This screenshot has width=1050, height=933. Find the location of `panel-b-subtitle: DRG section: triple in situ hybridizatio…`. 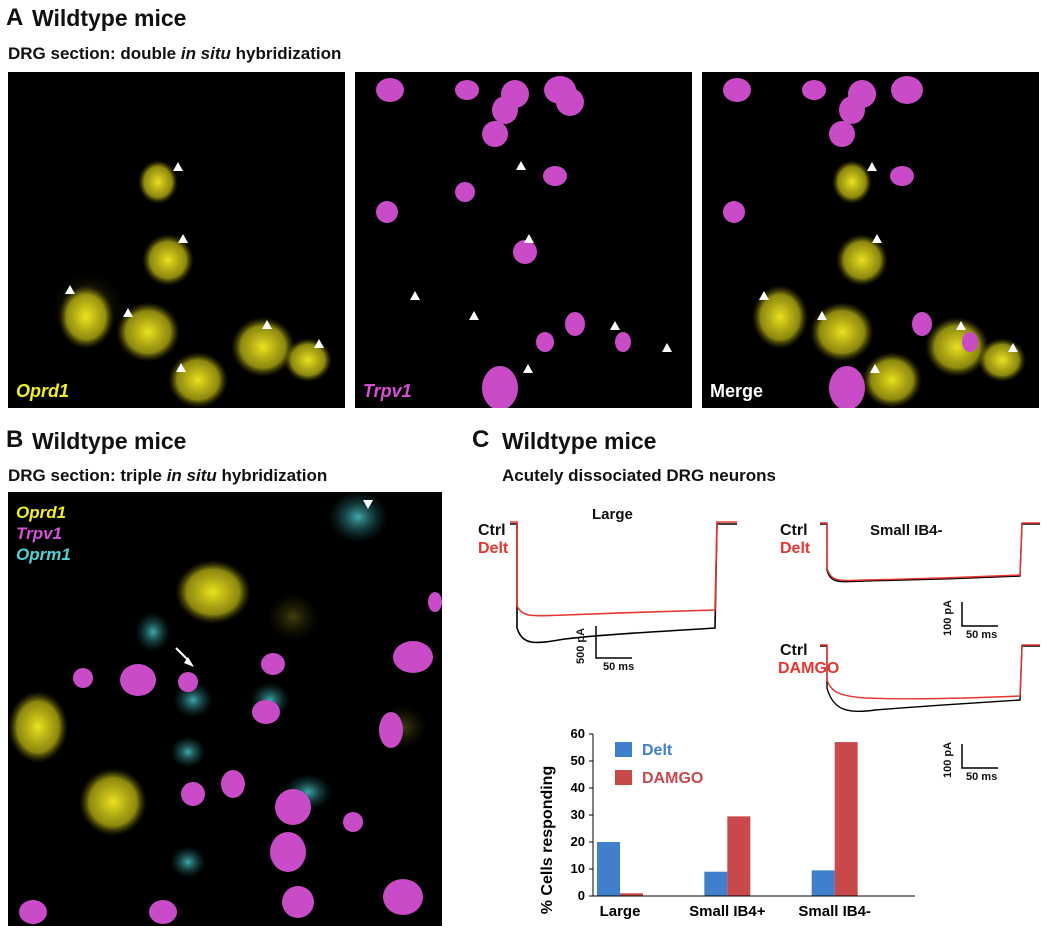

panel-b-subtitle: DRG section: triple in situ hybridizatio… is located at coordinates (168, 475).